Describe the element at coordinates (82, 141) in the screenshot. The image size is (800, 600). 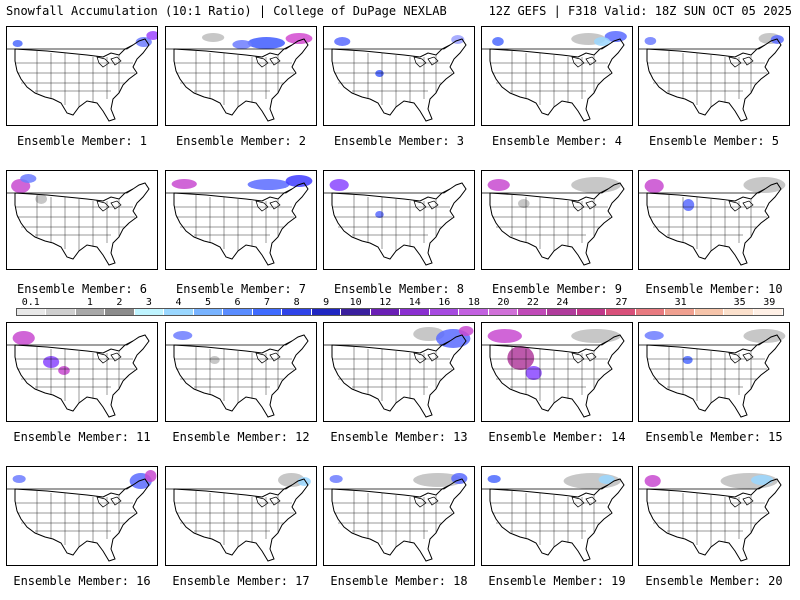
I see `member-caption: Ensemble Member: 1` at that location.